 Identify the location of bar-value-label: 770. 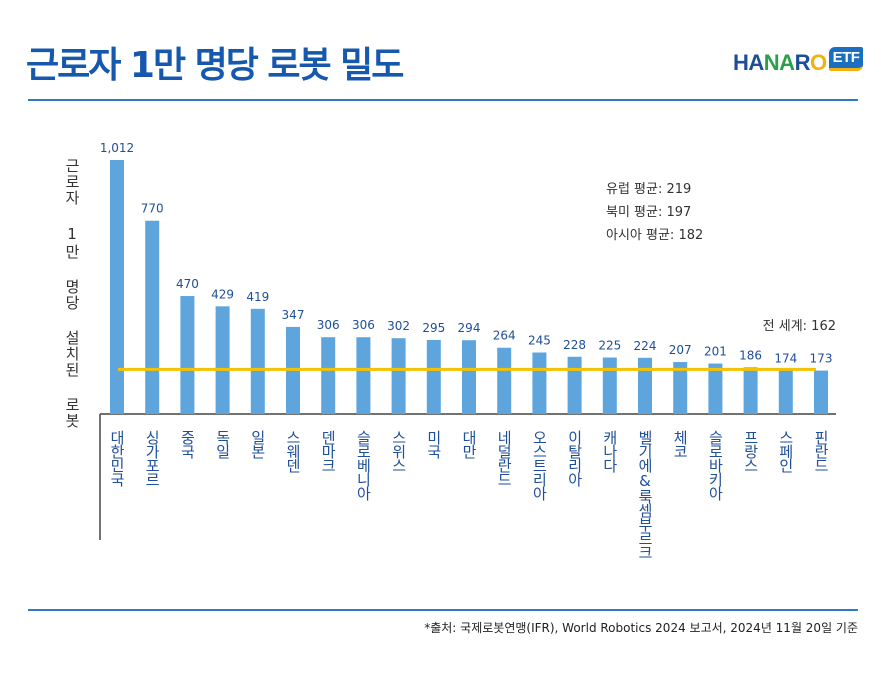
(152, 209).